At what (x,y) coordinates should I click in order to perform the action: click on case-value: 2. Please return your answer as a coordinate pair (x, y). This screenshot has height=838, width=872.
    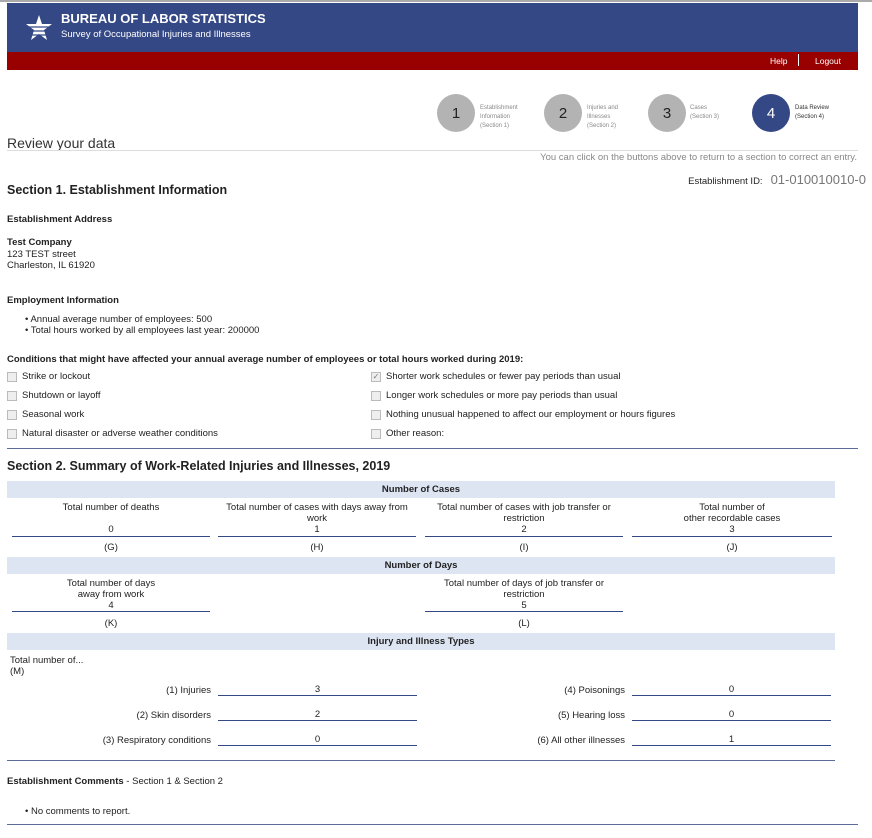
    Looking at the image, I should click on (524, 529).